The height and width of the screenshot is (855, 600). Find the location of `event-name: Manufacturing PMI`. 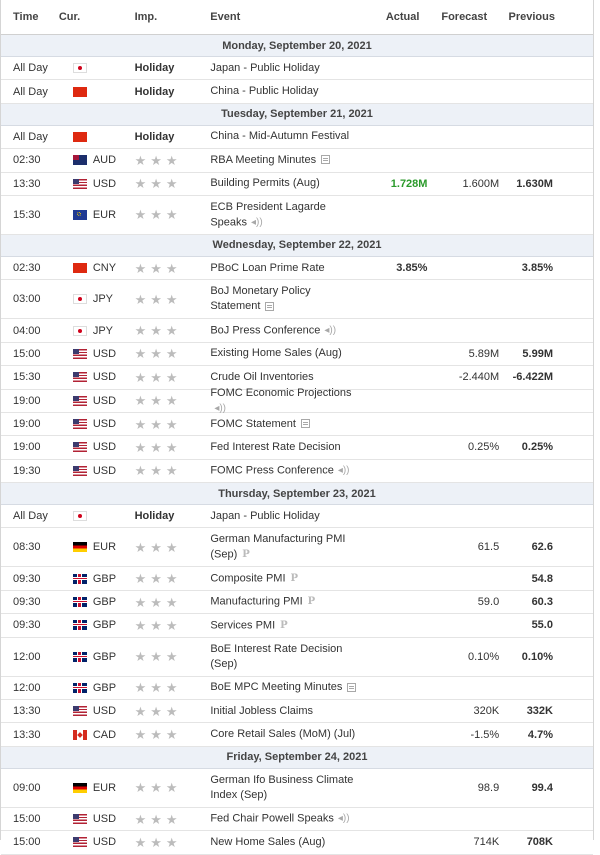

event-name: Manufacturing PMI is located at coordinates (256, 601).